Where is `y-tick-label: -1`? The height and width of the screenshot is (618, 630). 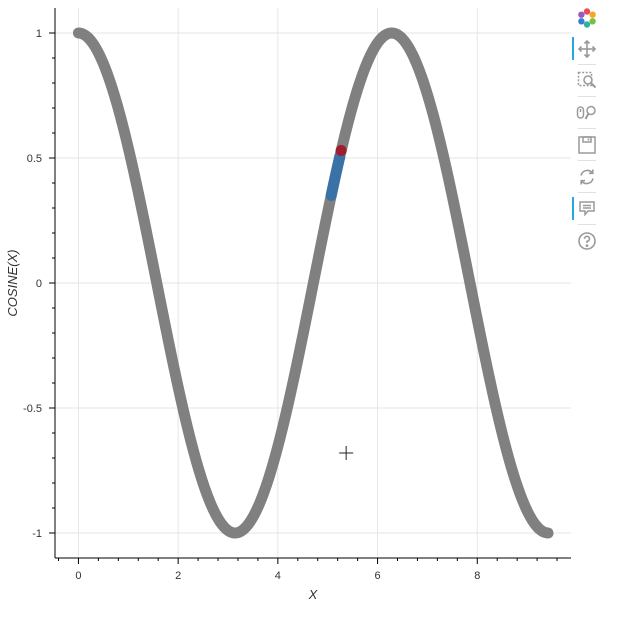
y-tick-label: -1 is located at coordinates (37, 534).